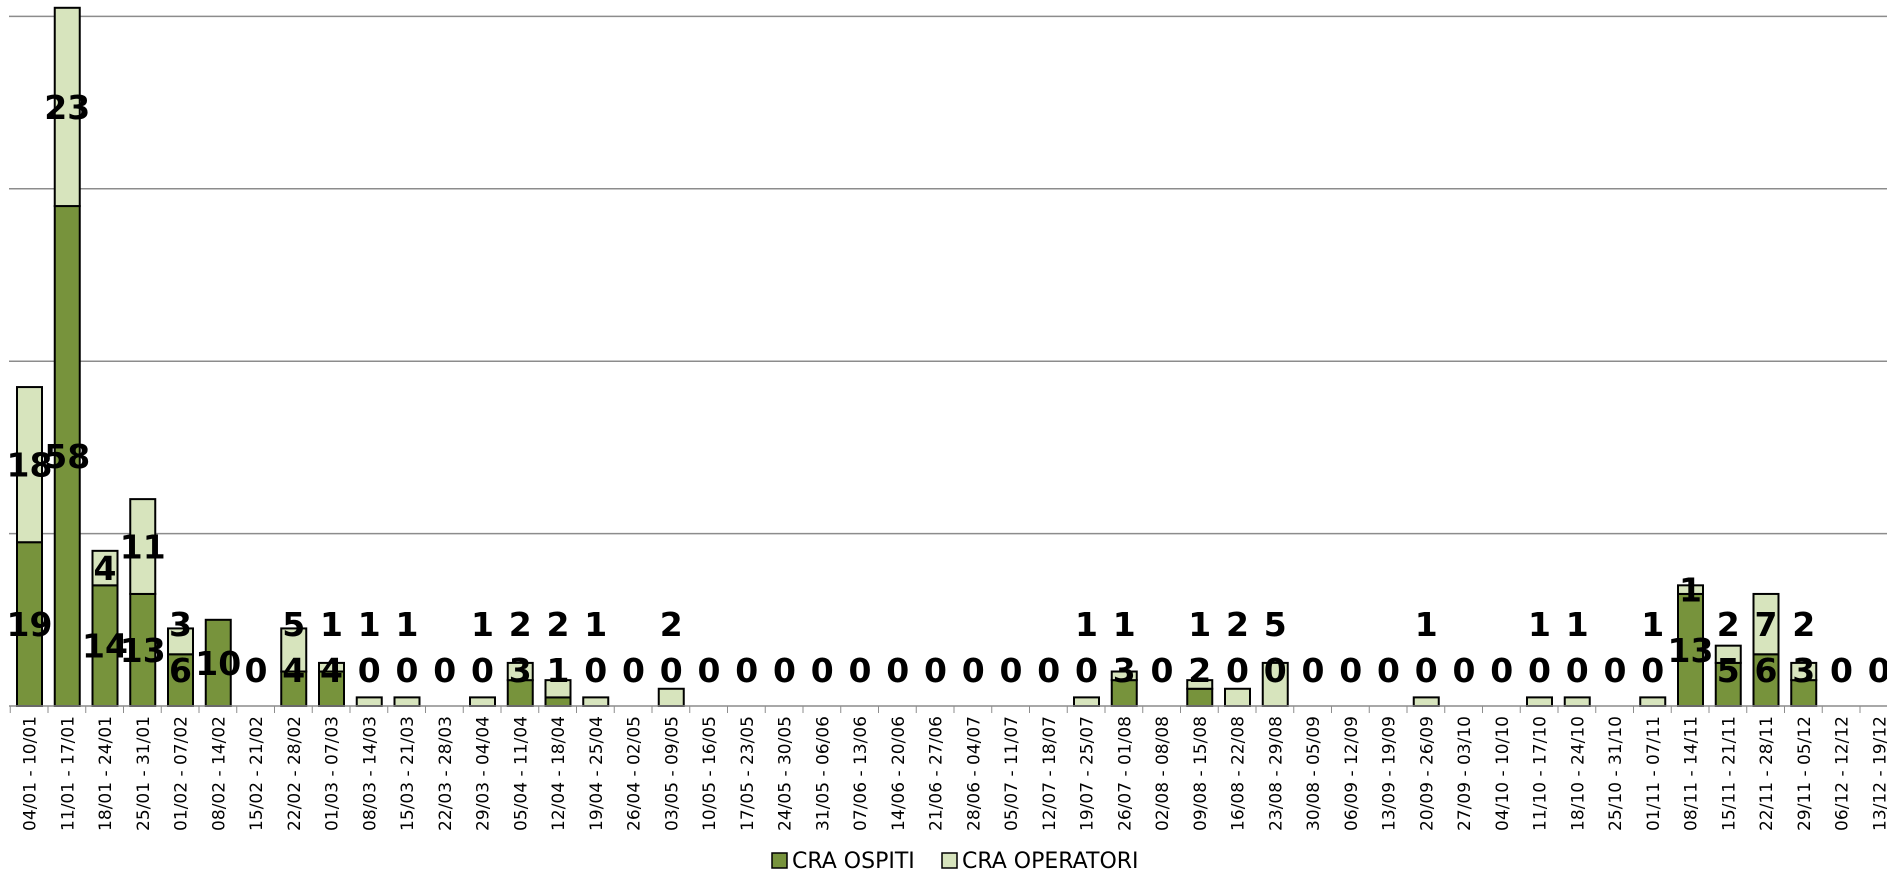 This screenshot has height=883, width=1887. What do you see at coordinates (1654, 773) in the screenshot?
I see `x-tick-label: 01/11 - 07/11` at bounding box center [1654, 773].